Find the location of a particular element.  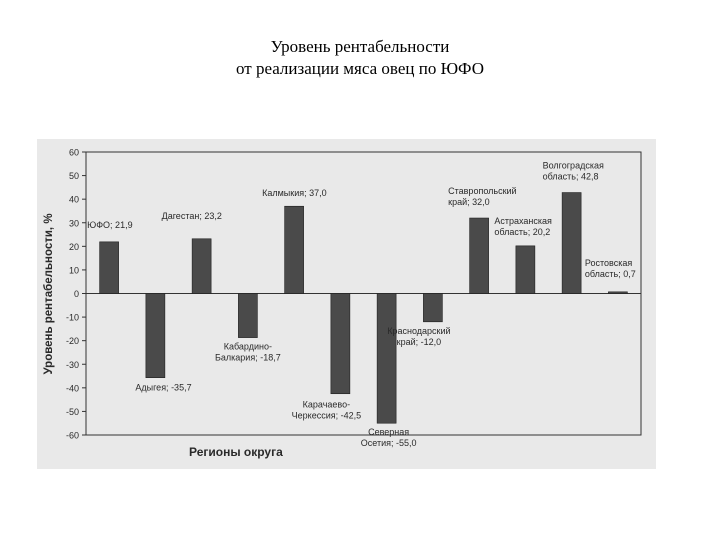

y-tick-label: -60 is located at coordinates (72, 436).